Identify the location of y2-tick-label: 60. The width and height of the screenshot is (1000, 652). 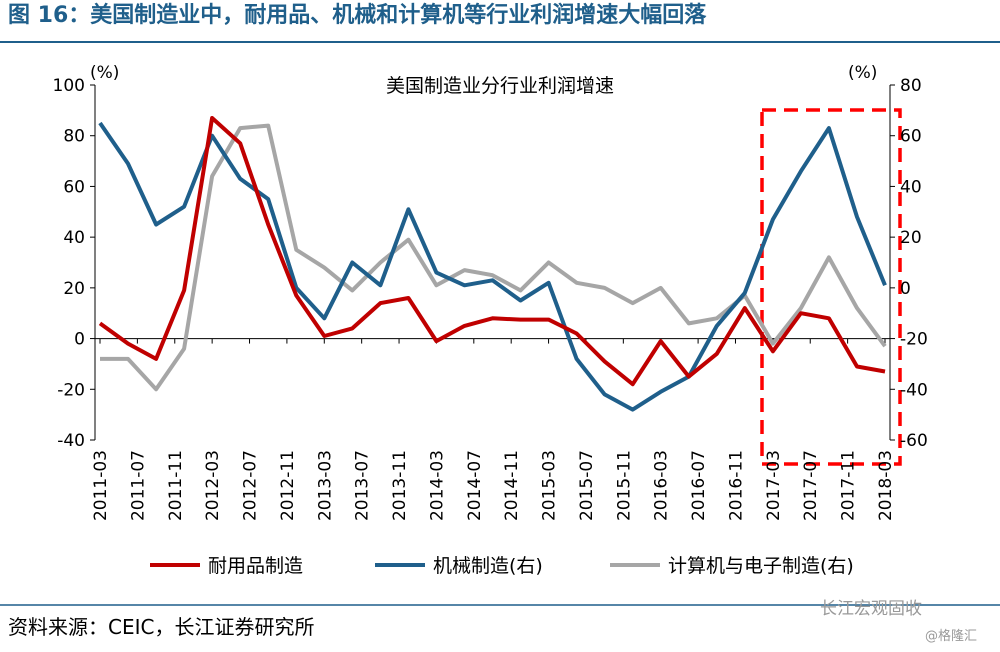
(911, 137).